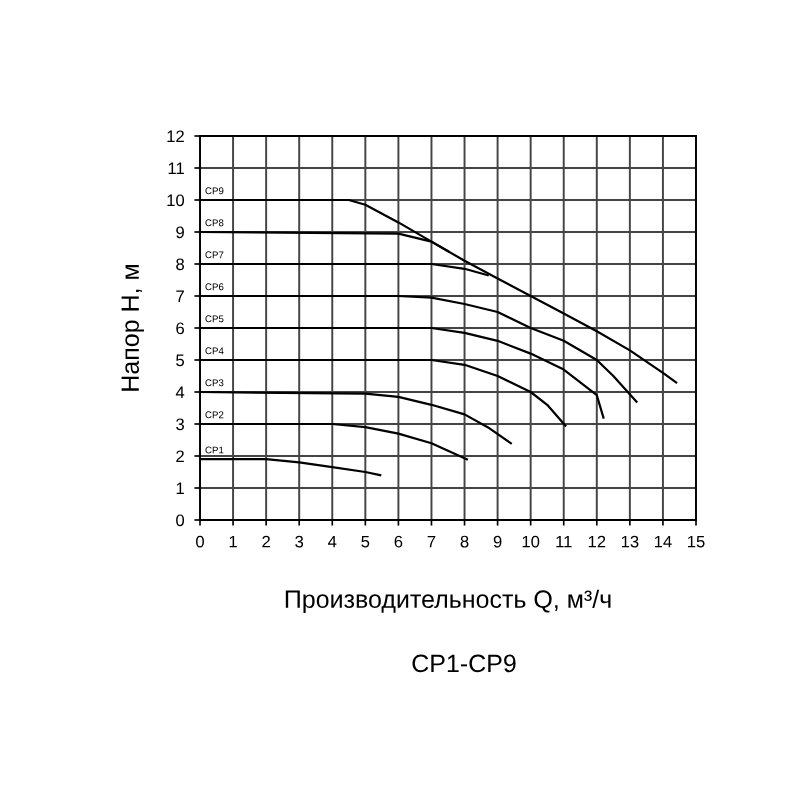 The image size is (800, 800). What do you see at coordinates (448, 601) in the screenshot?
I see `x-axis-title: Производительность Q, м³/ч` at bounding box center [448, 601].